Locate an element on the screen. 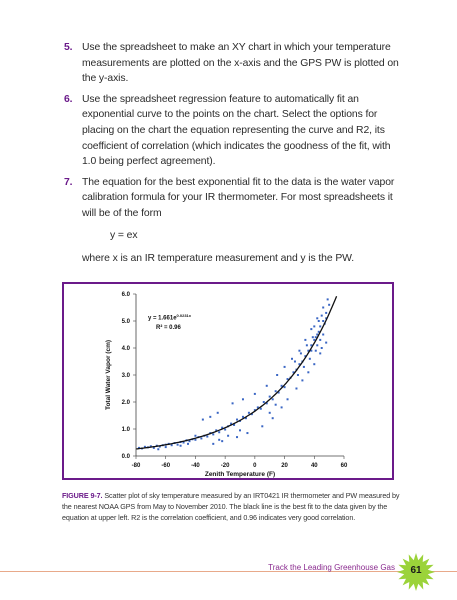  y-axis-label: Total Water Vapor (cm) is located at coordinates (108, 375).